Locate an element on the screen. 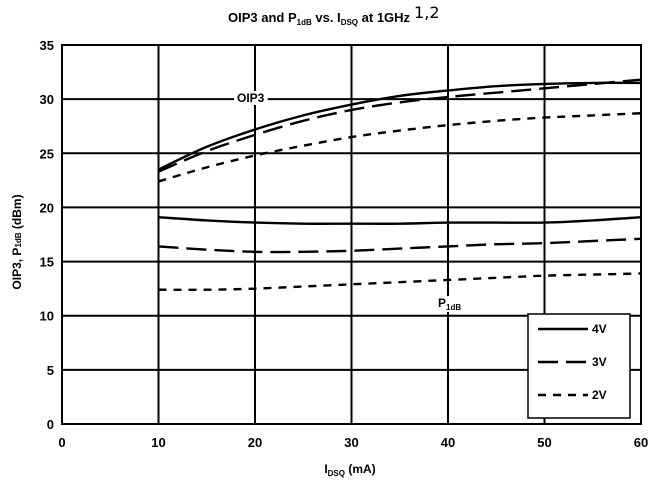  oip3-annotation-background is located at coordinates (251, 98).